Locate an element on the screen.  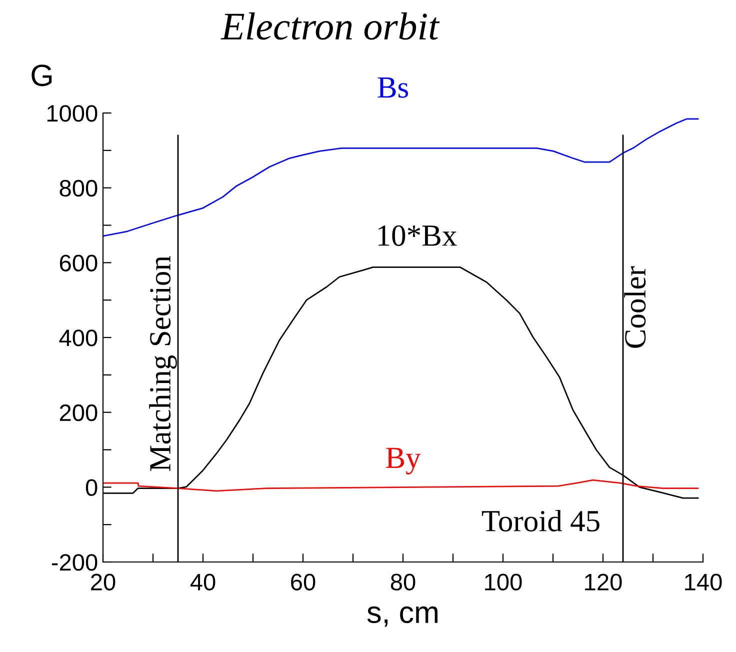
y-axis-title: G is located at coordinates (42, 75).